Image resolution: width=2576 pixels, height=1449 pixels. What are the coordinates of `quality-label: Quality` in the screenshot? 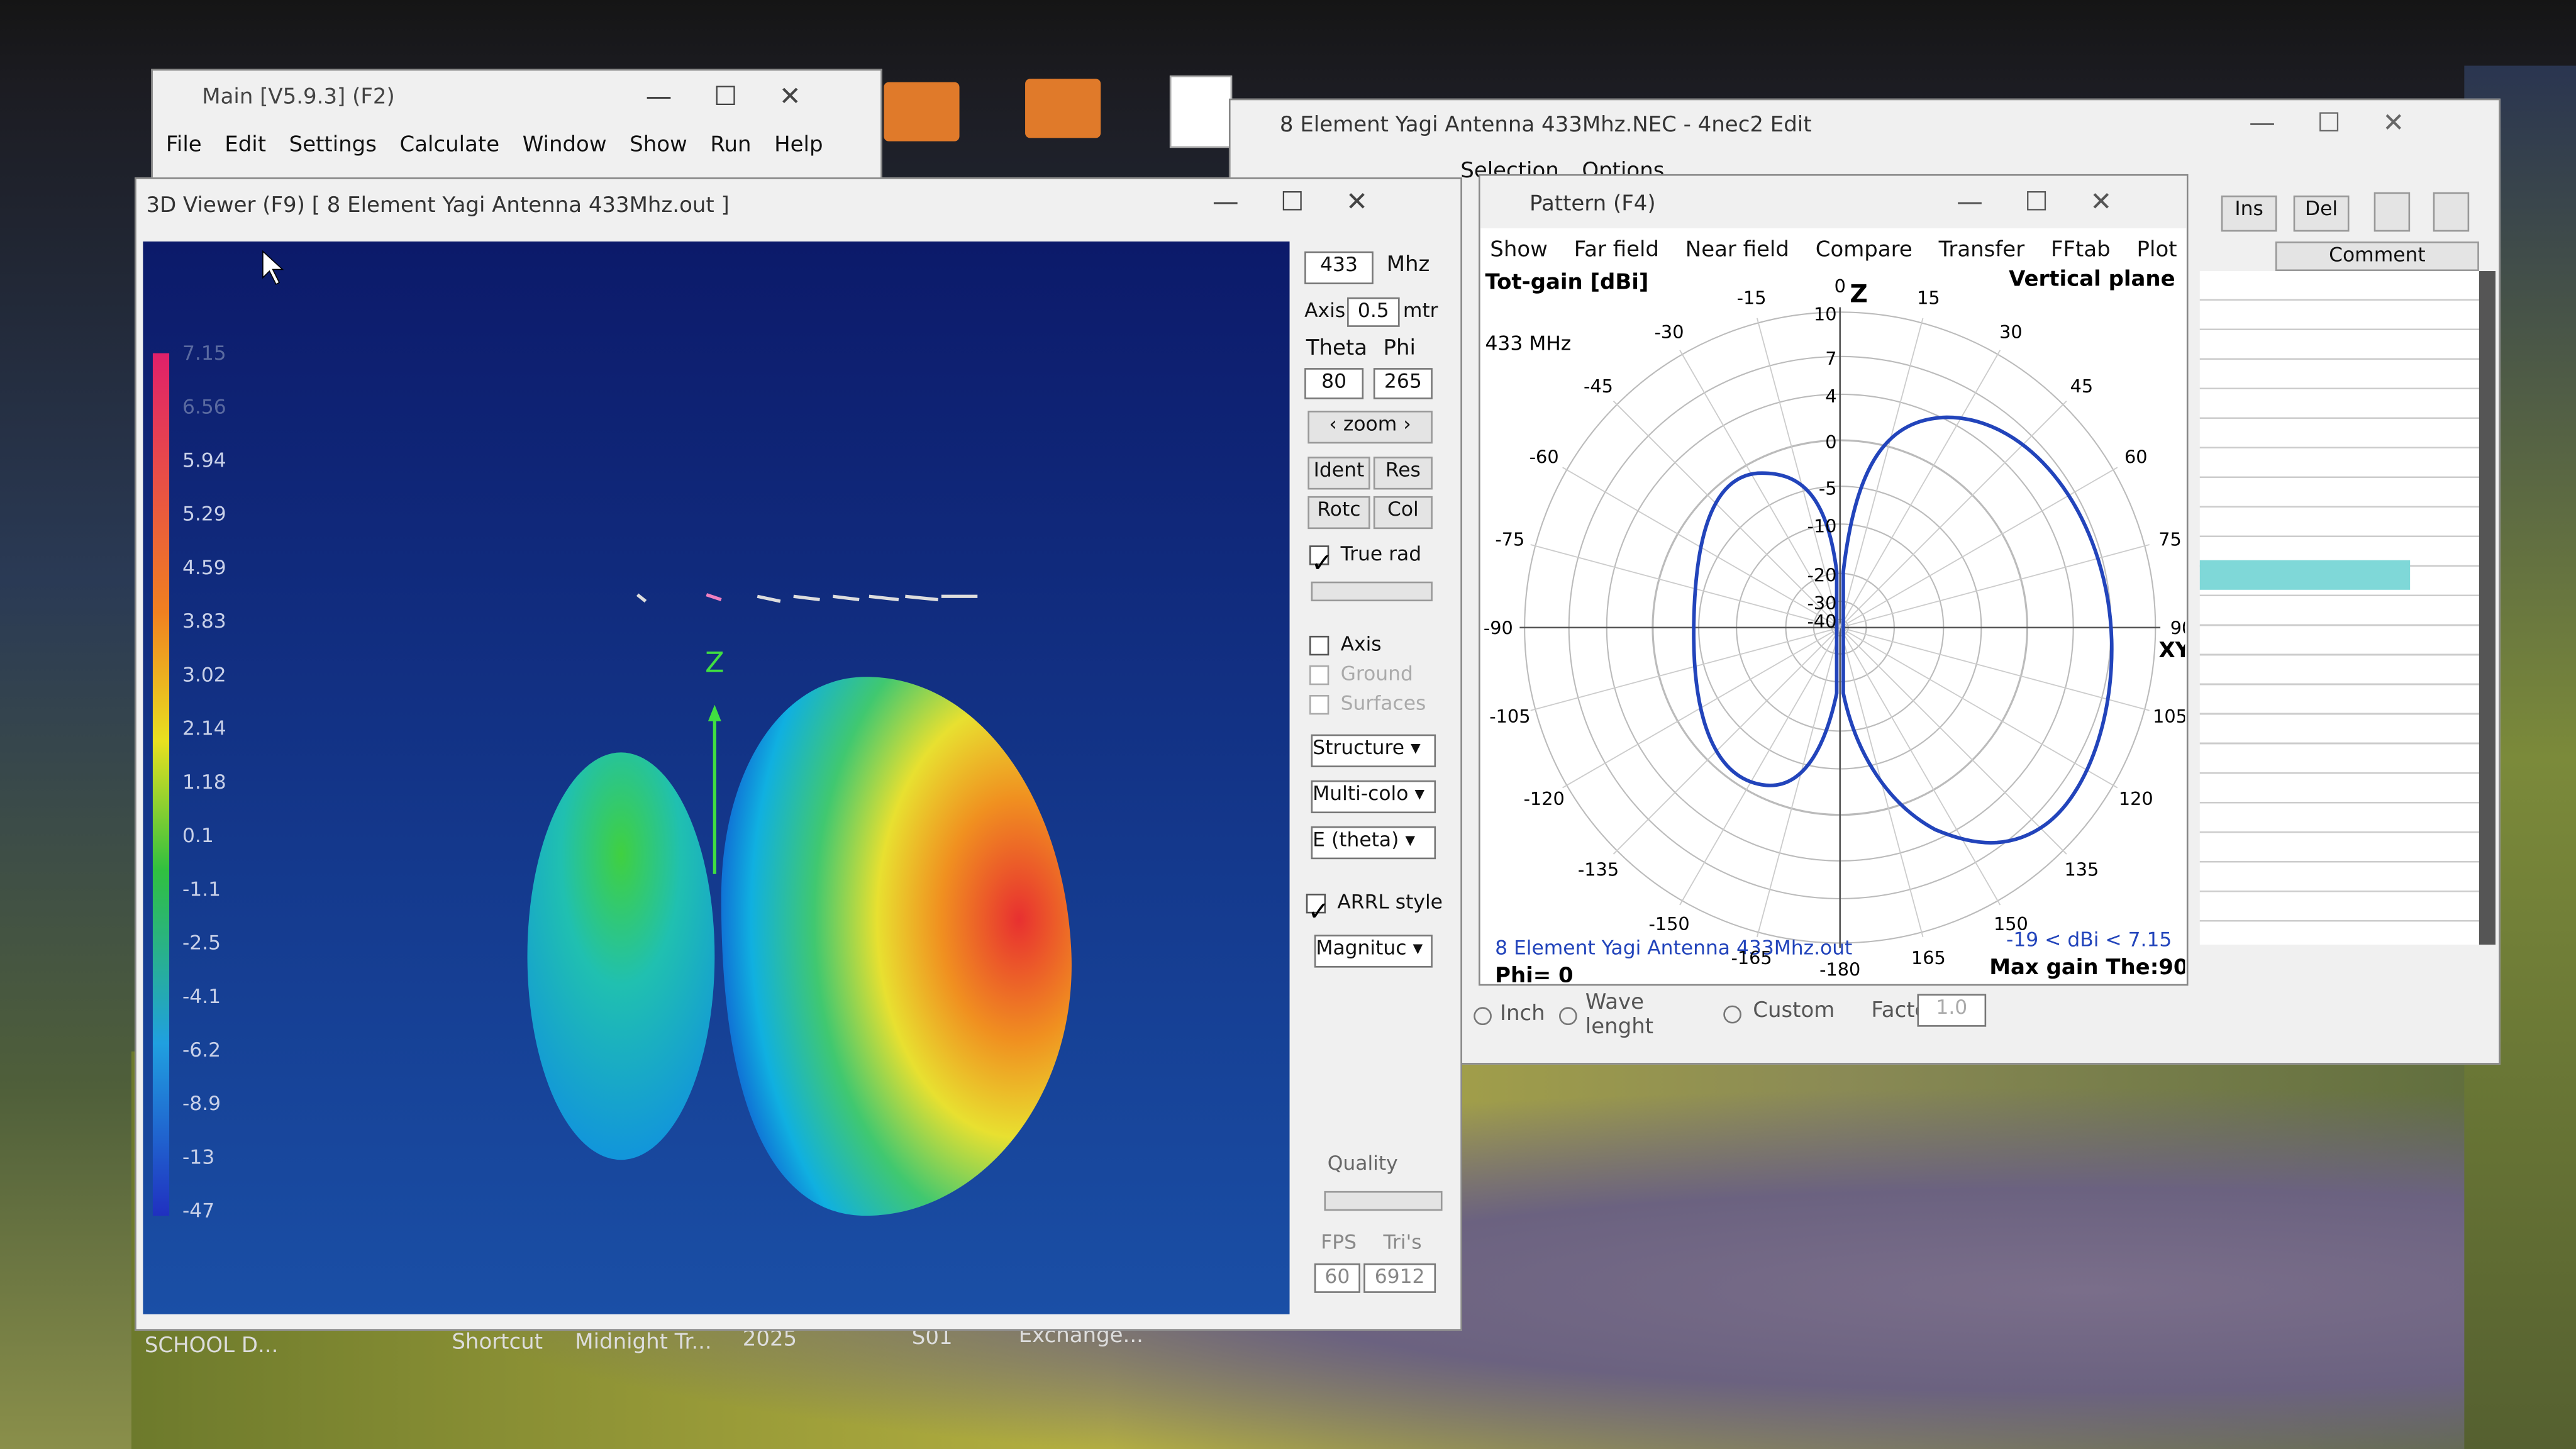 It's located at (1362, 1163).